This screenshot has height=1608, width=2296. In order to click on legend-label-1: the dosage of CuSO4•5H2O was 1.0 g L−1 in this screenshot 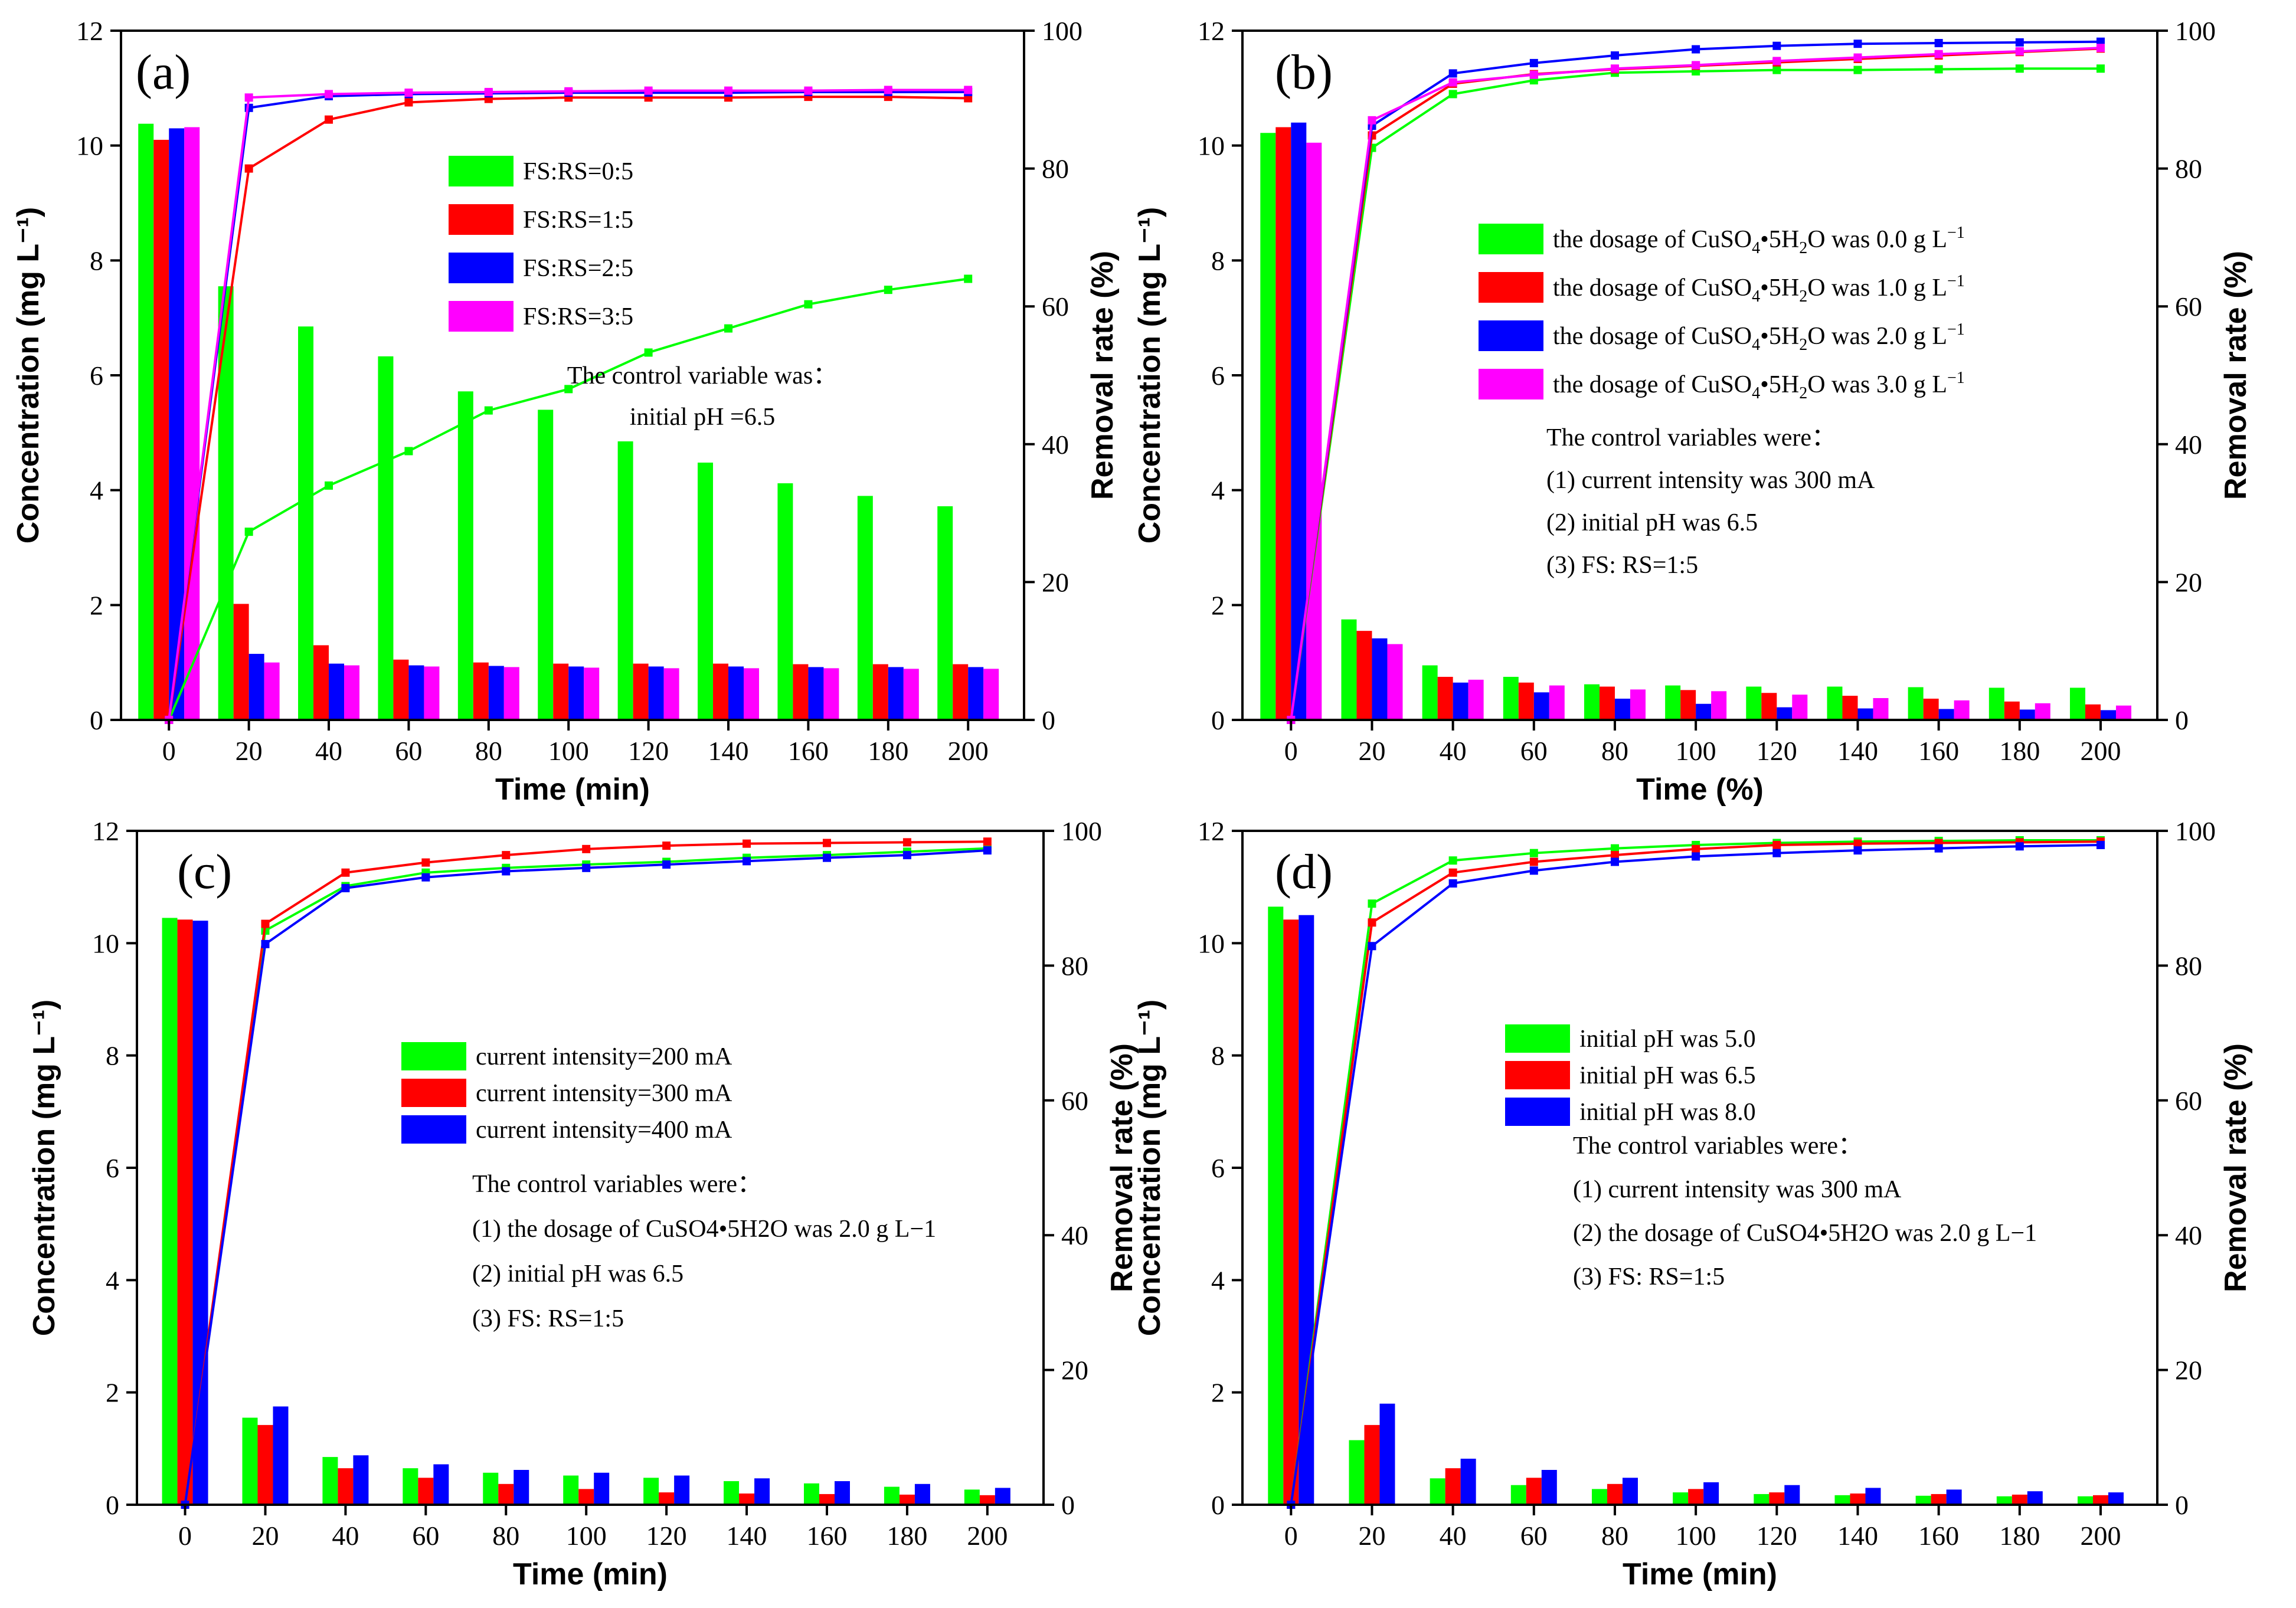, I will do `click(1759, 289)`.